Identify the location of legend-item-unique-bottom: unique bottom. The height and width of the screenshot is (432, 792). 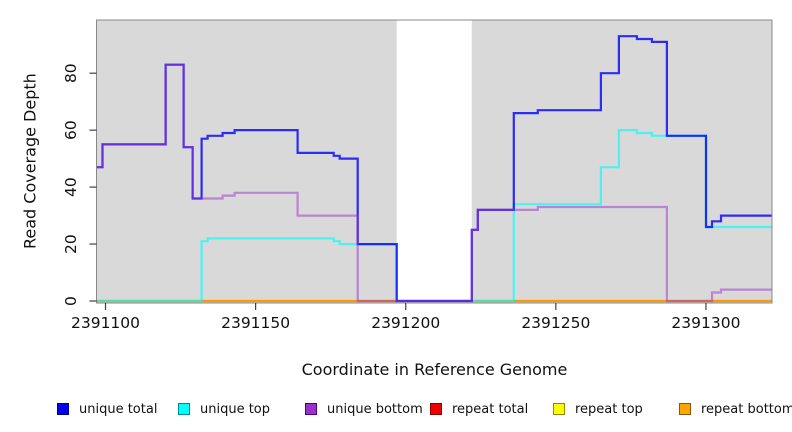
(364, 409).